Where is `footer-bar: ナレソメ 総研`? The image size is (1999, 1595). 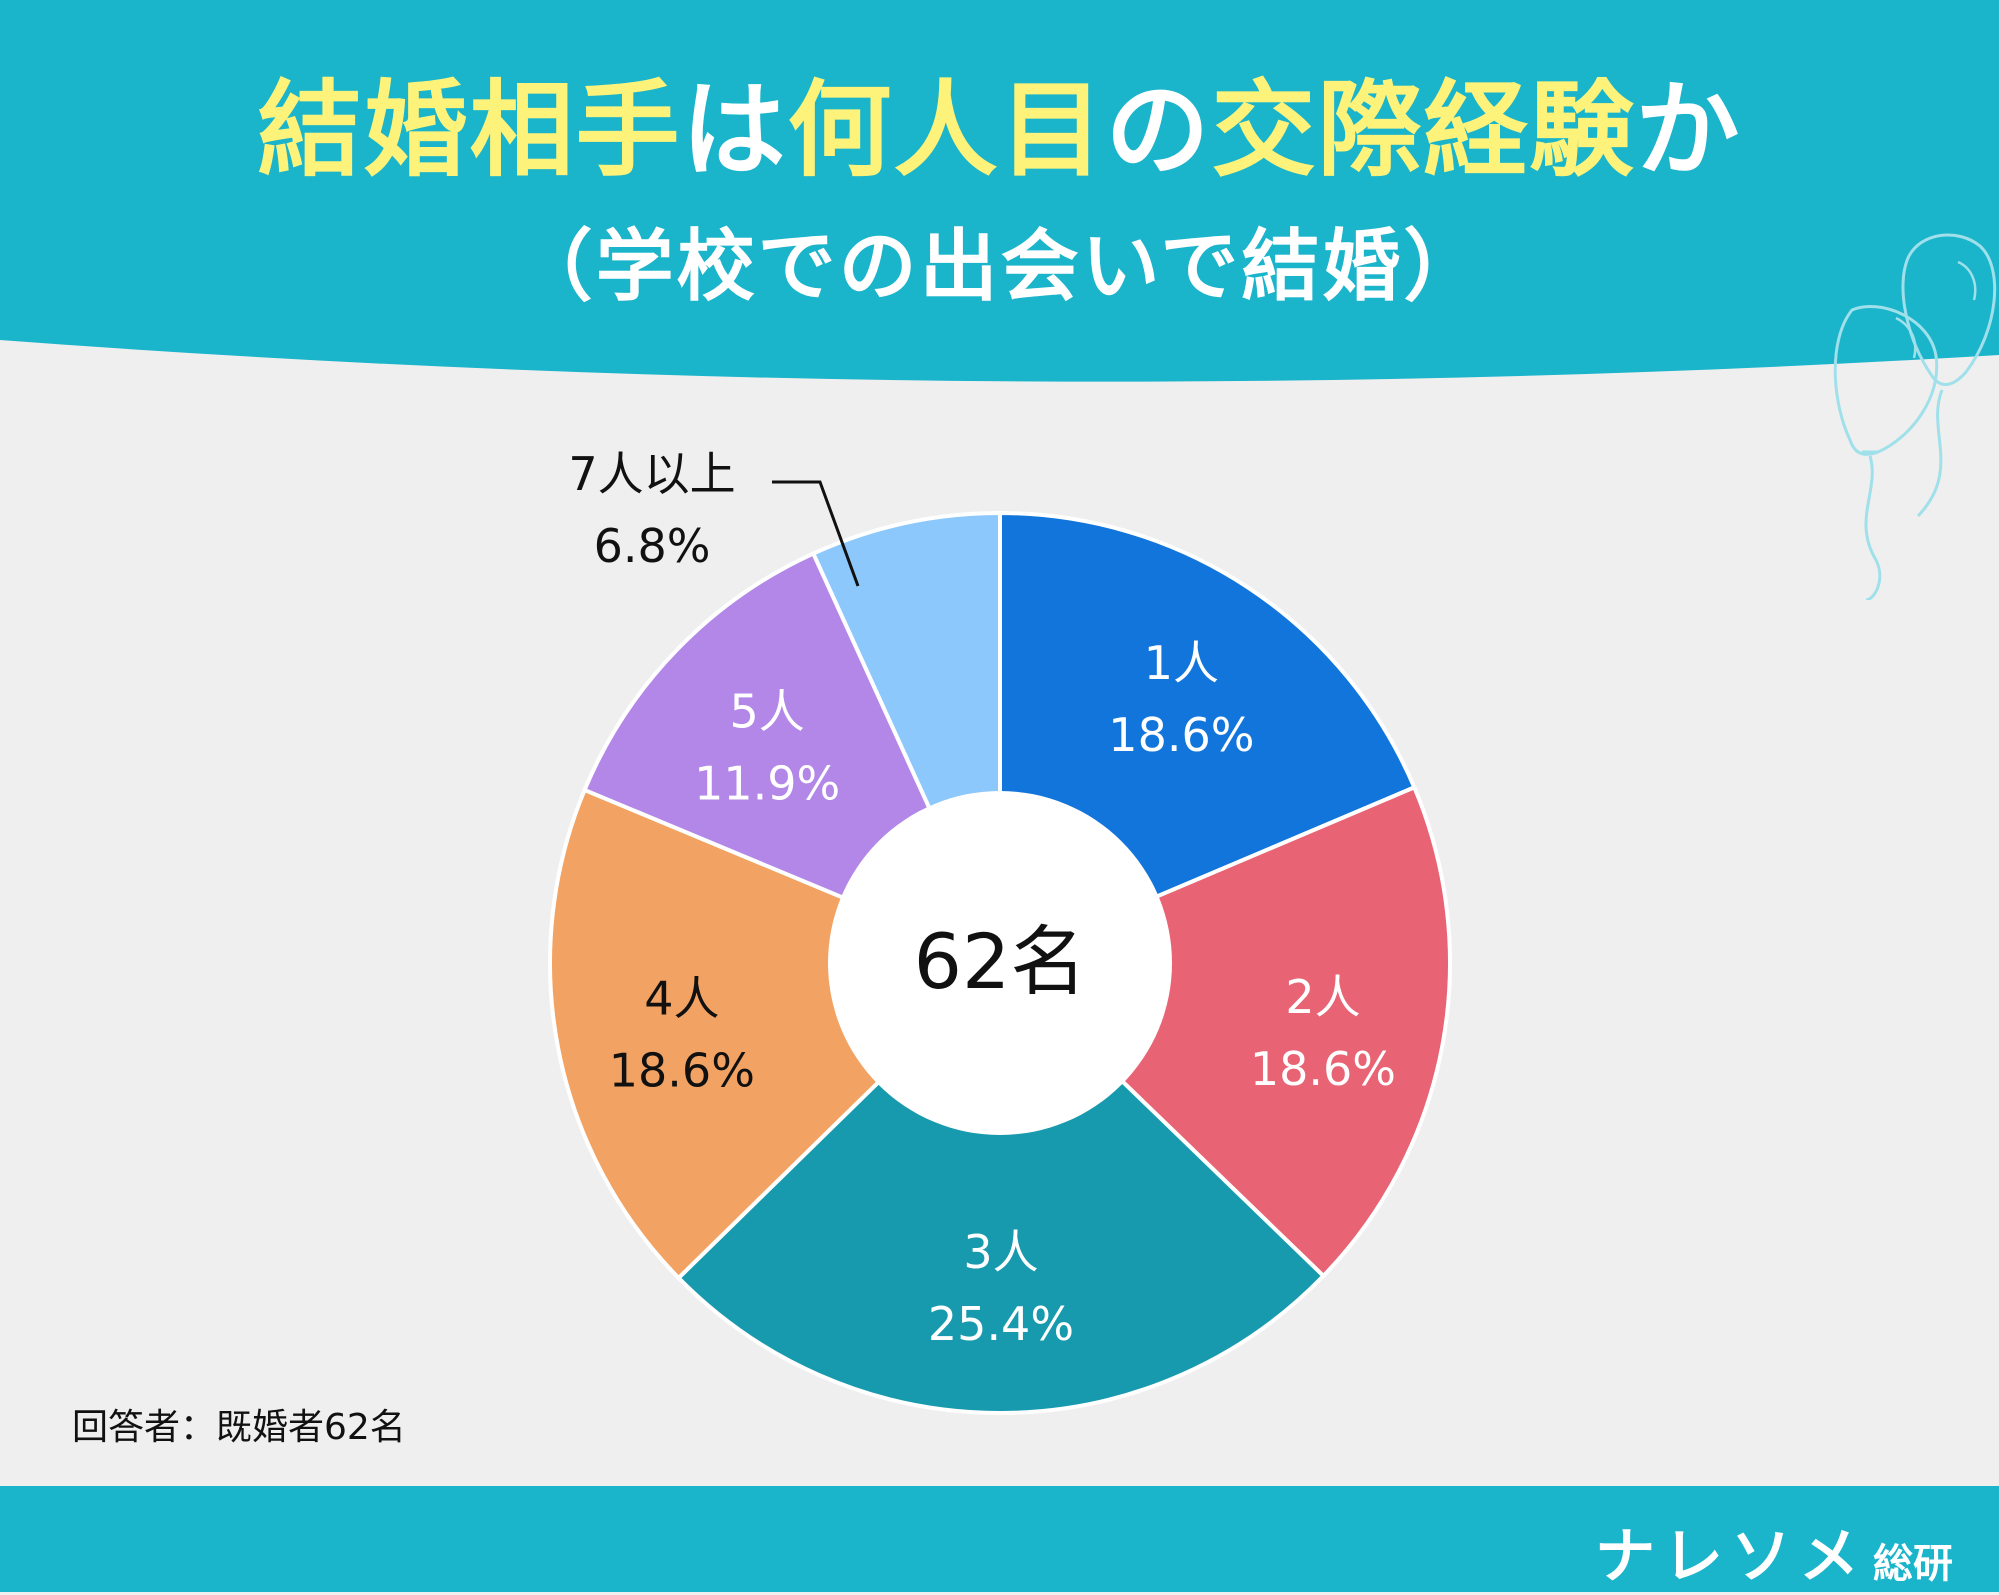 footer-bar: ナレソメ 総研 is located at coordinates (999, 1539).